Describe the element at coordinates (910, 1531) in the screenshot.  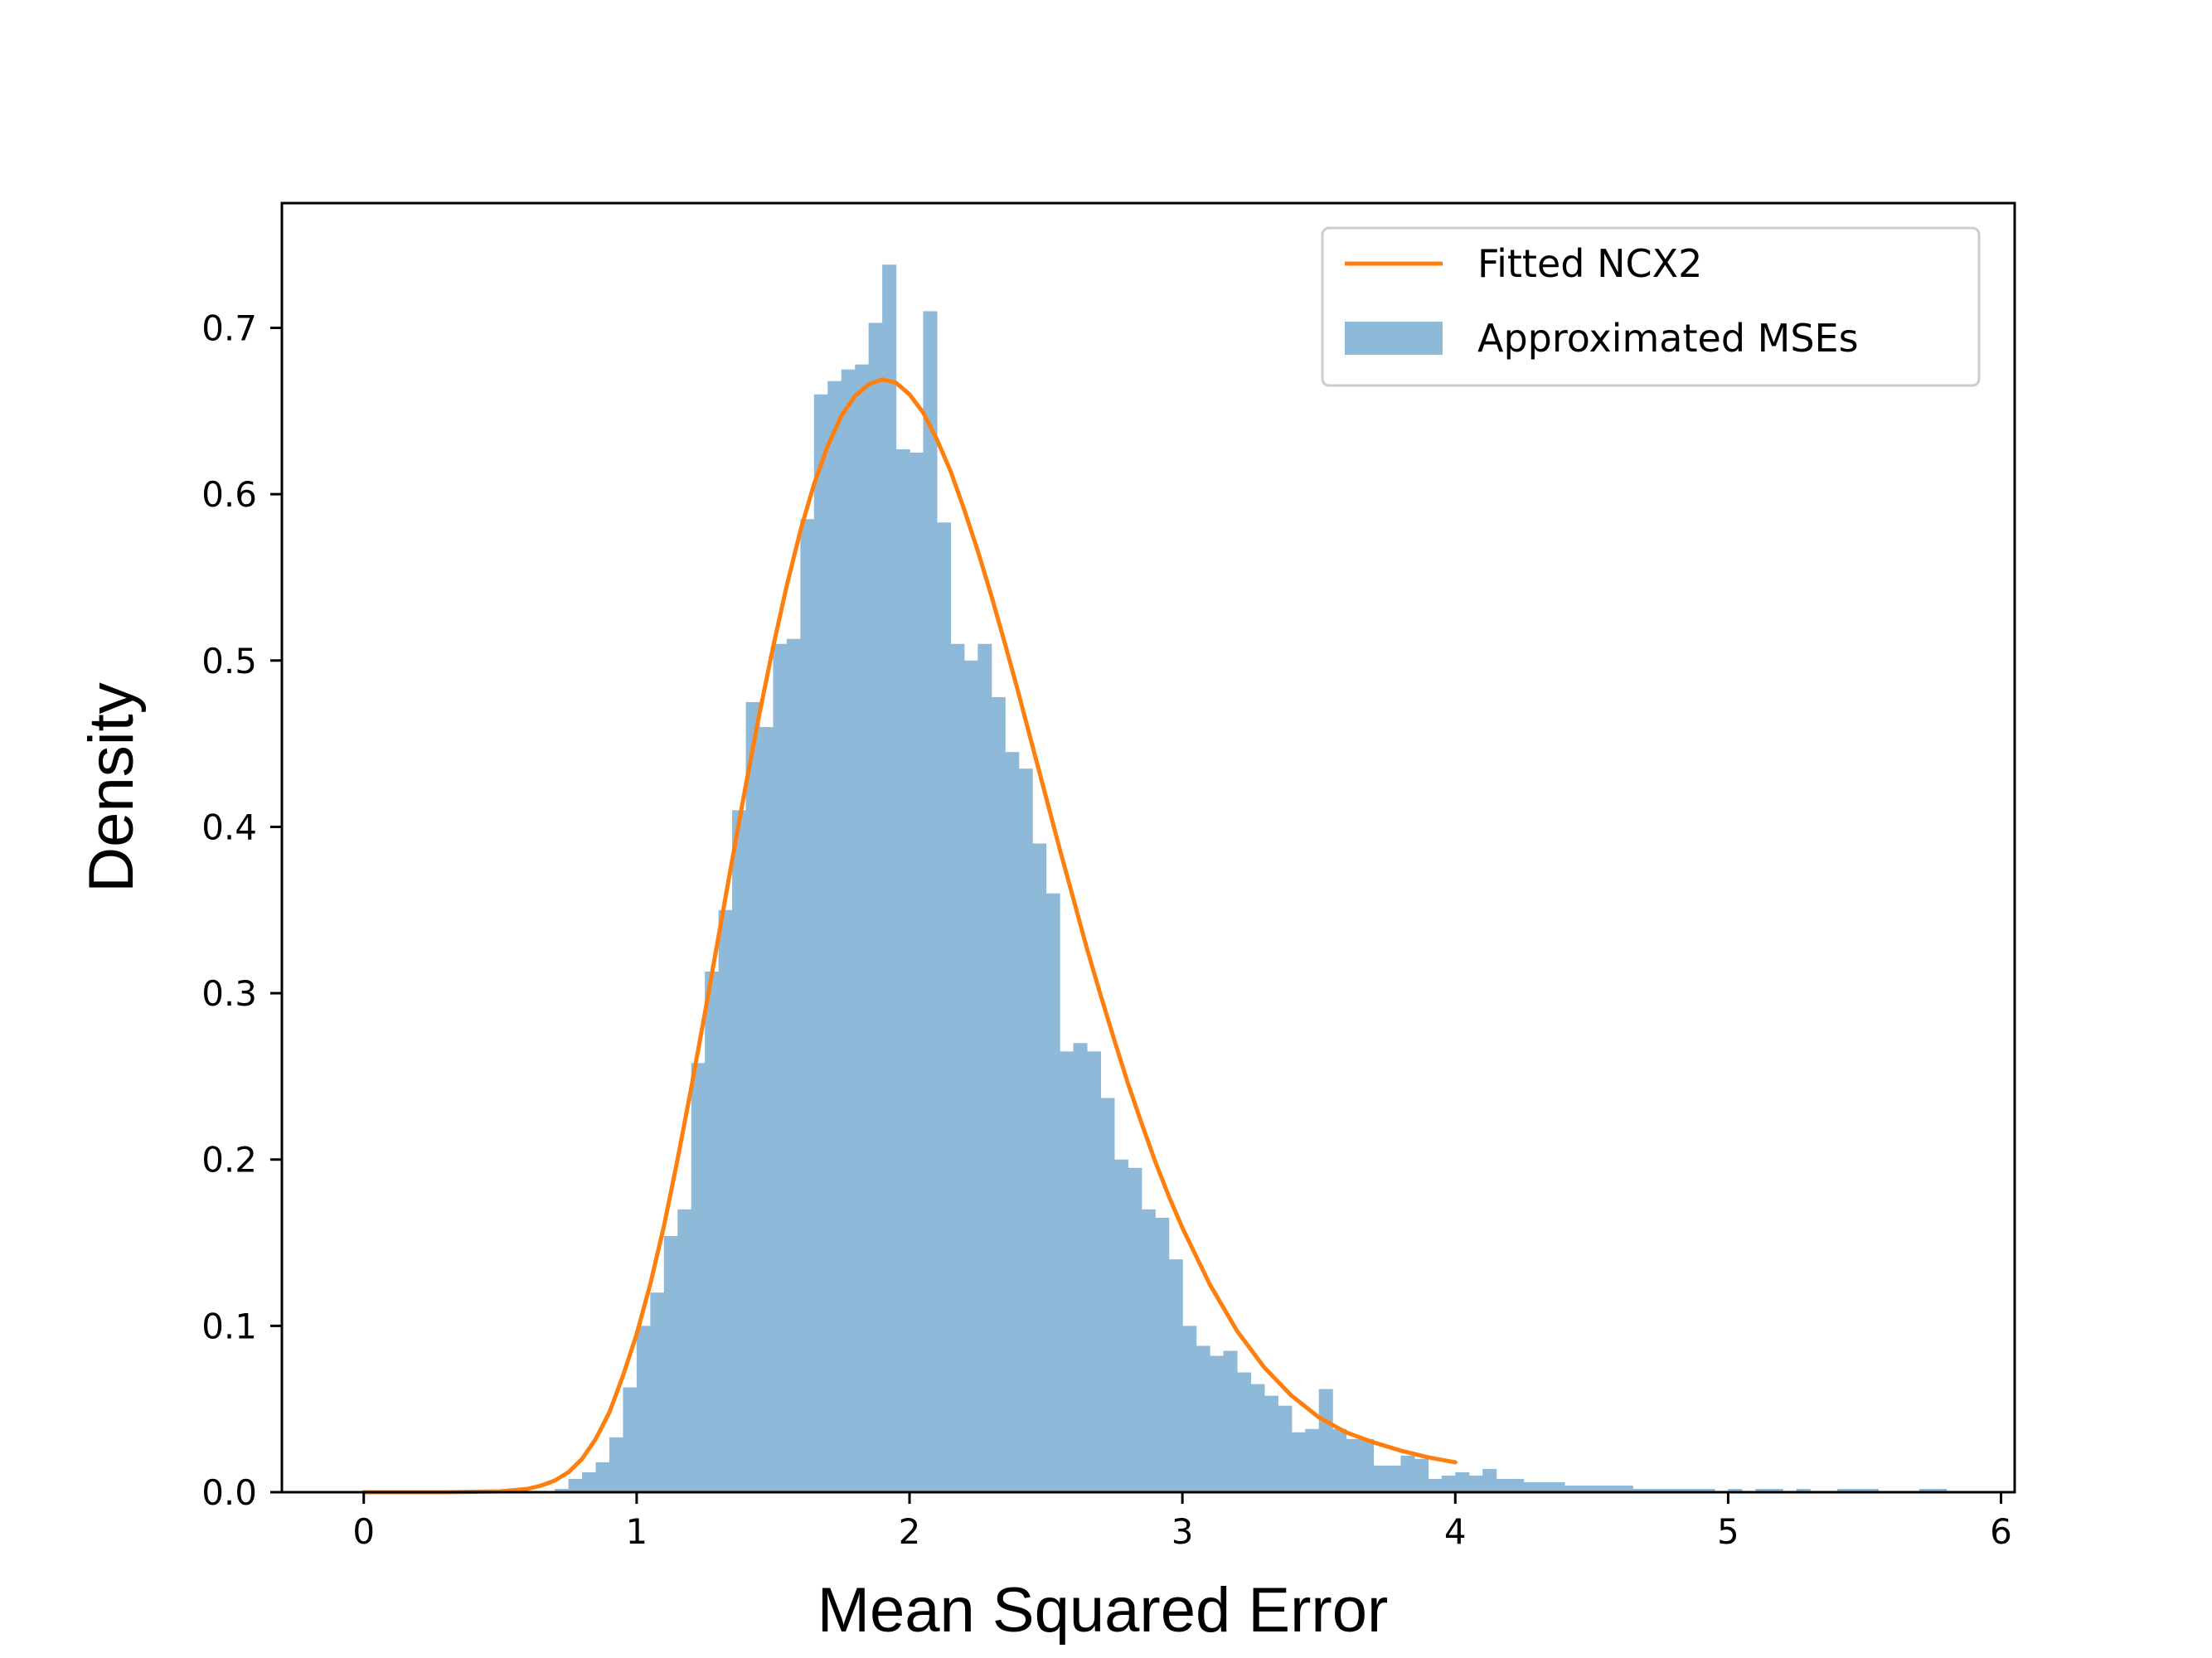
I see `x-tick-label: 2` at that location.